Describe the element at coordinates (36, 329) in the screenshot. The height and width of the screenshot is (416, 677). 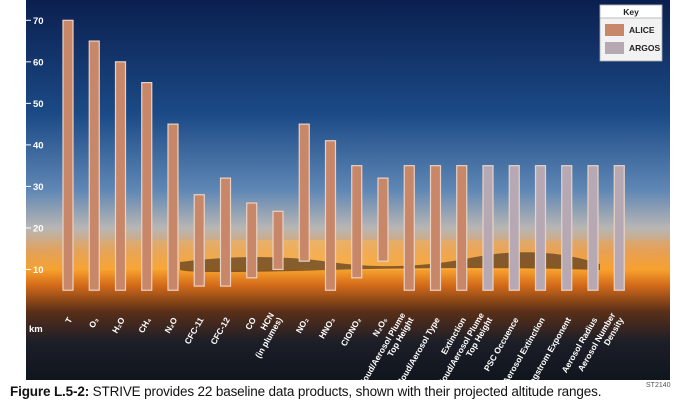
I see `y-axis-label: km` at that location.